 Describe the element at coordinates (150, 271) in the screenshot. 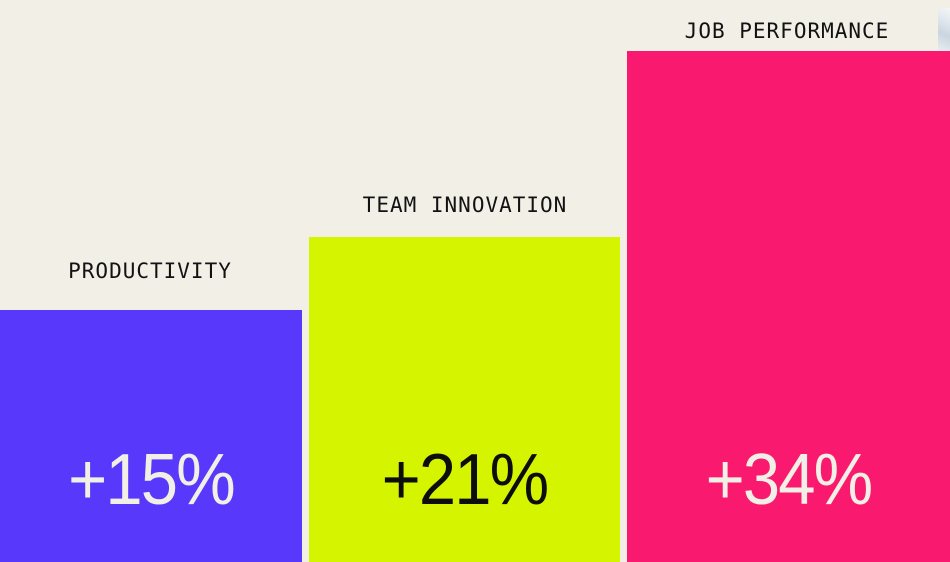

I see `category-label-productivity: PRODUCTIVITY` at that location.